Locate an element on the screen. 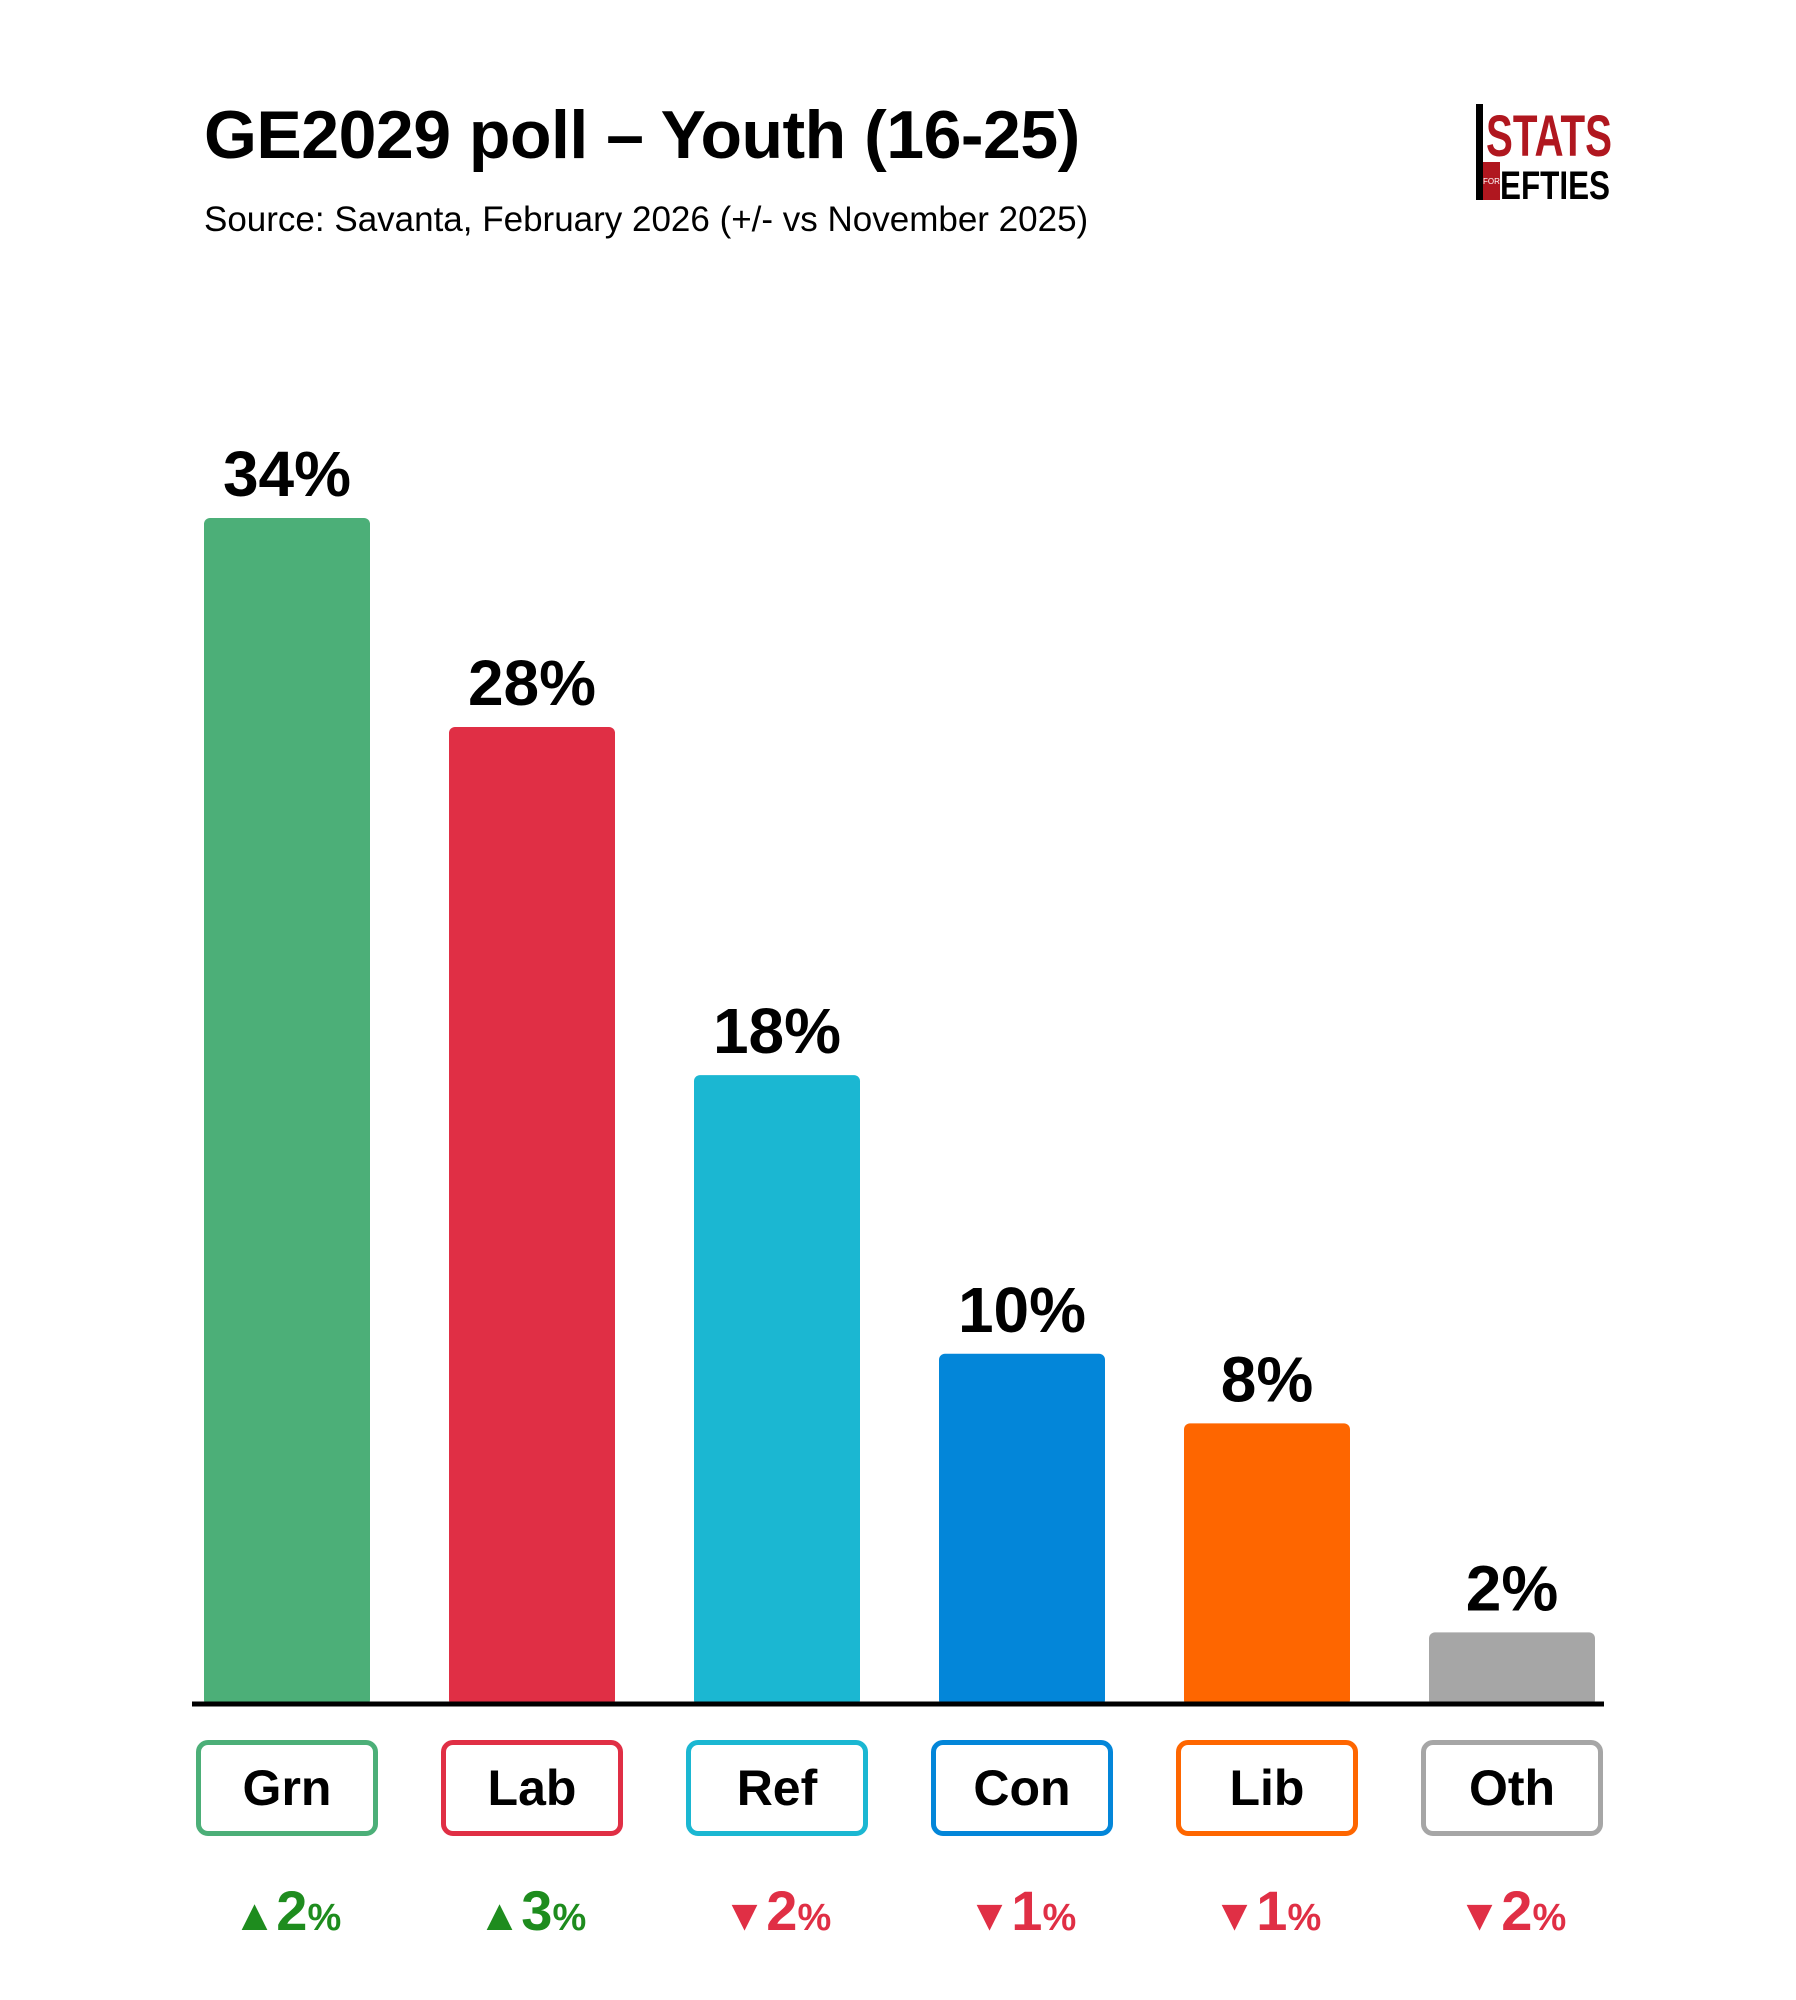 Image resolution: width=1796 pixels, height=2000 pixels. bar-lib is located at coordinates (1267, 1564).